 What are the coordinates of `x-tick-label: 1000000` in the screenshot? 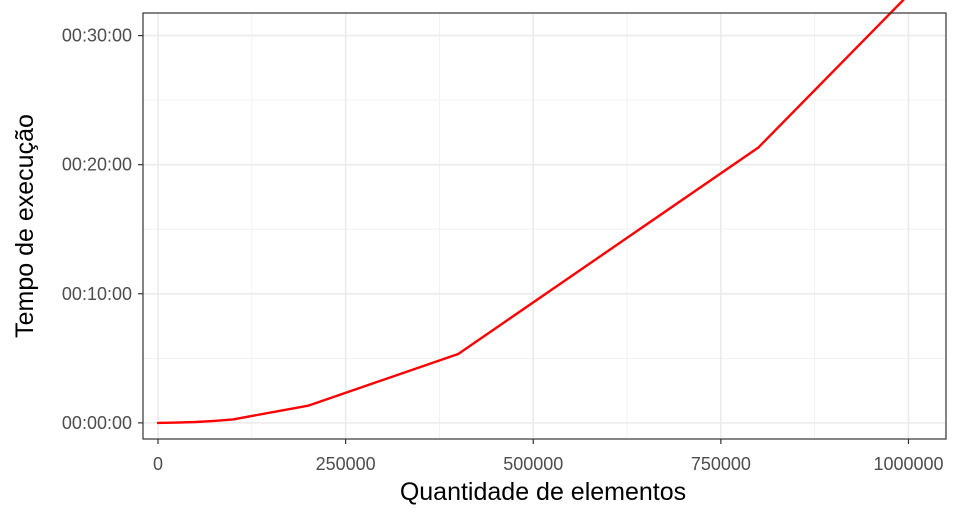 It's located at (908, 464).